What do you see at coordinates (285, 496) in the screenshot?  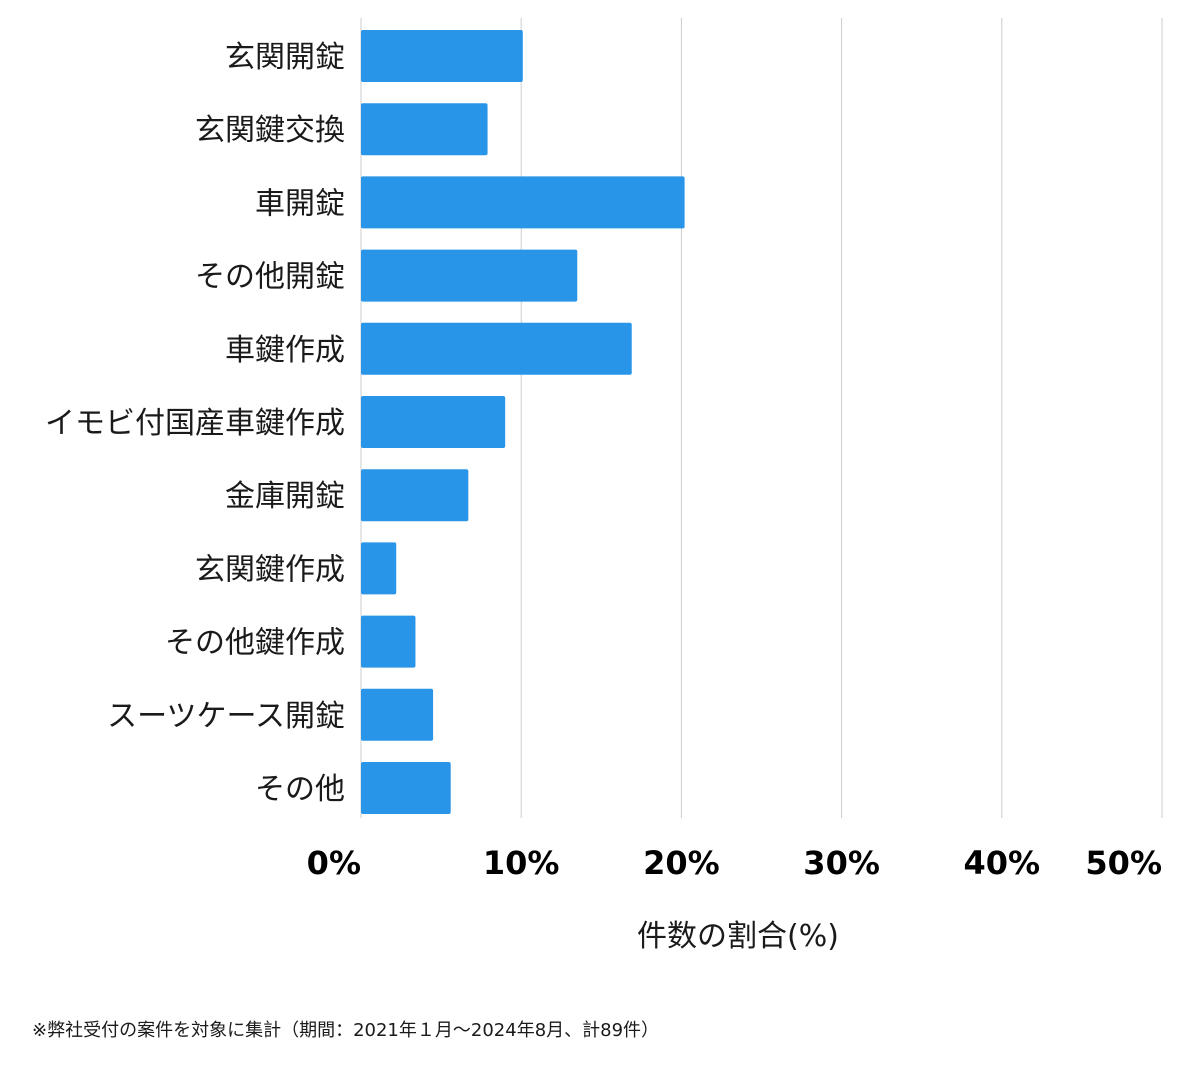 I see `category-label: 金庫開錠` at bounding box center [285, 496].